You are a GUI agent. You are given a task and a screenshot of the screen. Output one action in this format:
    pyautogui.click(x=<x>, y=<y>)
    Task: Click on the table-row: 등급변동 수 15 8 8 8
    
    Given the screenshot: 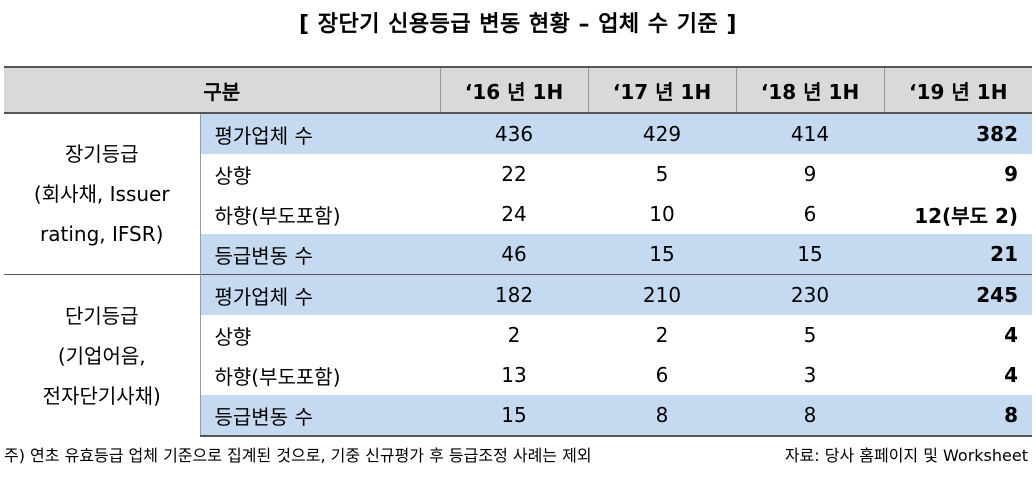 What is the action you would take?
    pyautogui.click(x=518, y=416)
    